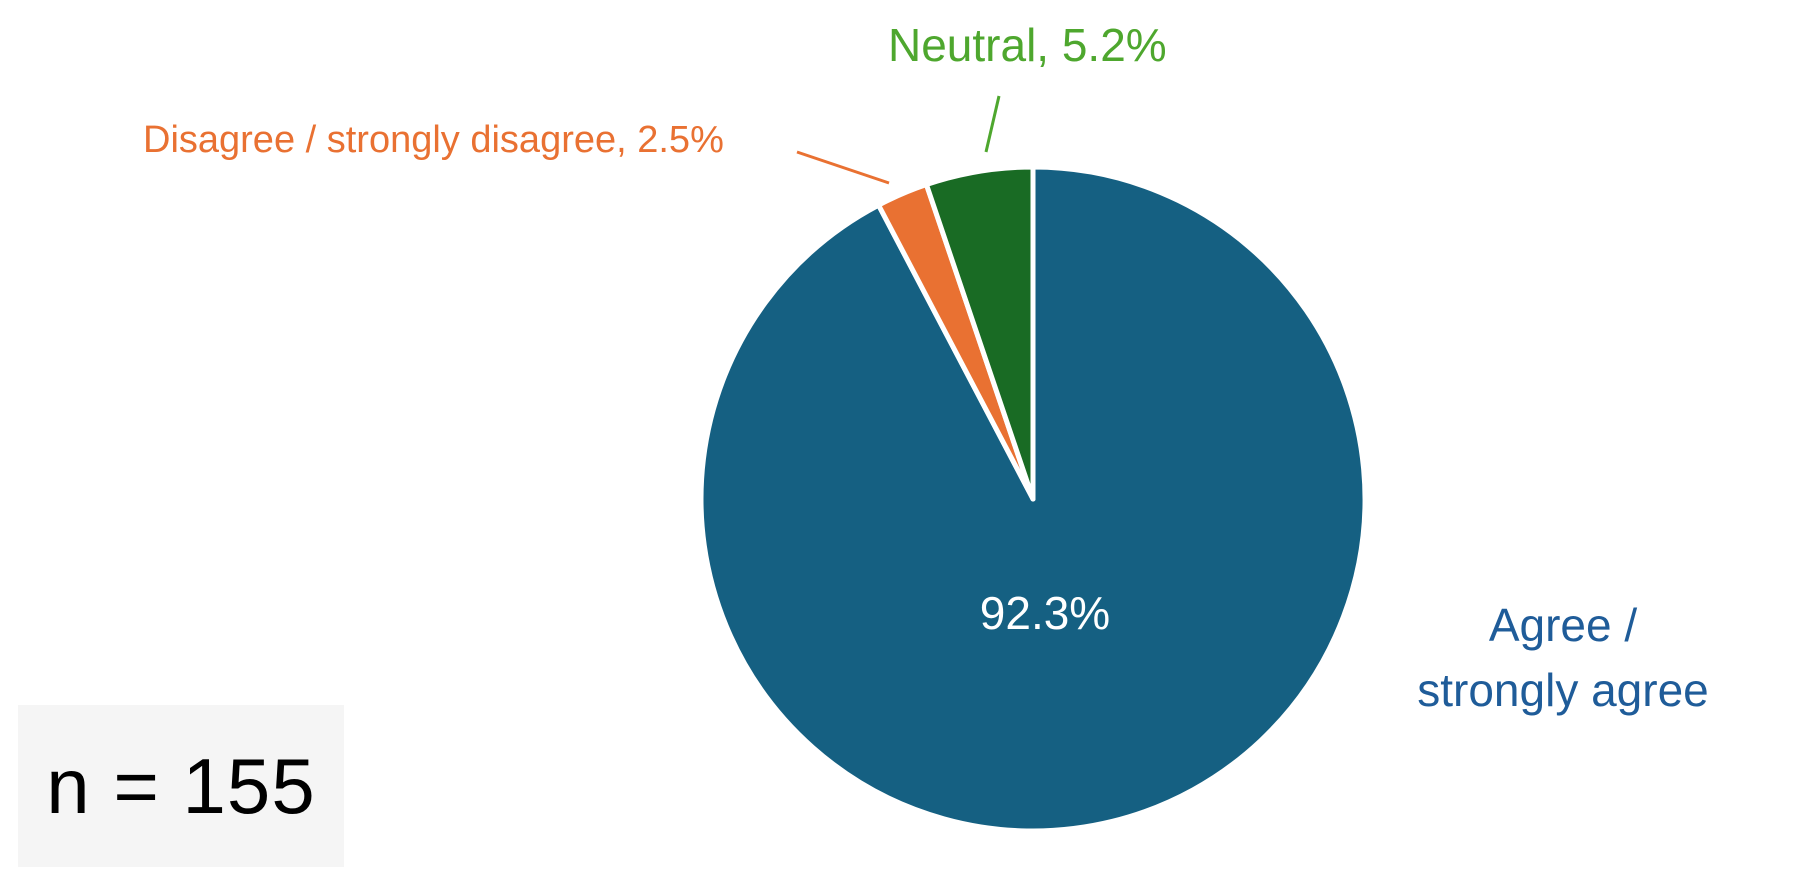  Describe the element at coordinates (979, 333) in the screenshot. I see `slice-neutral` at that location.